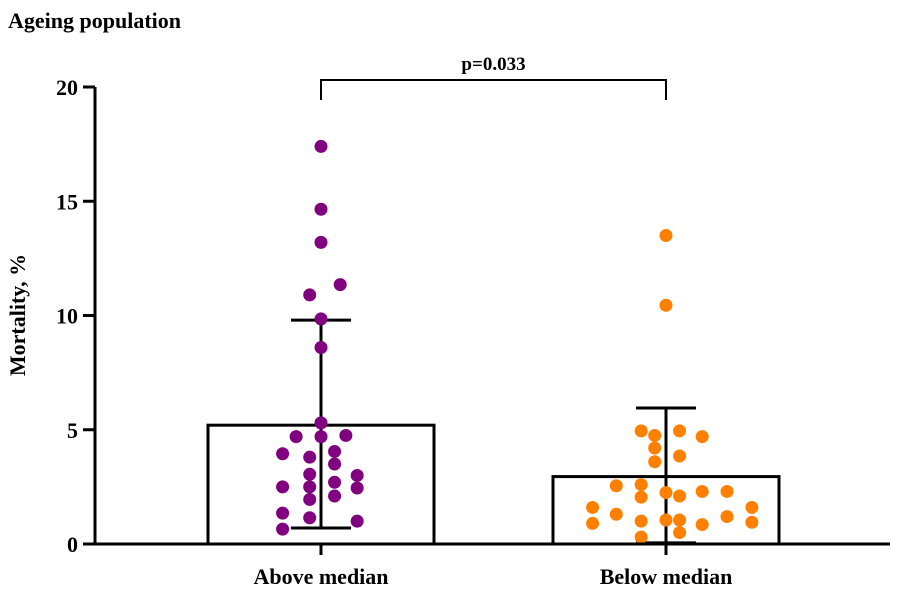  Describe the element at coordinates (67, 201) in the screenshot. I see `y-tick-label: 15` at that location.